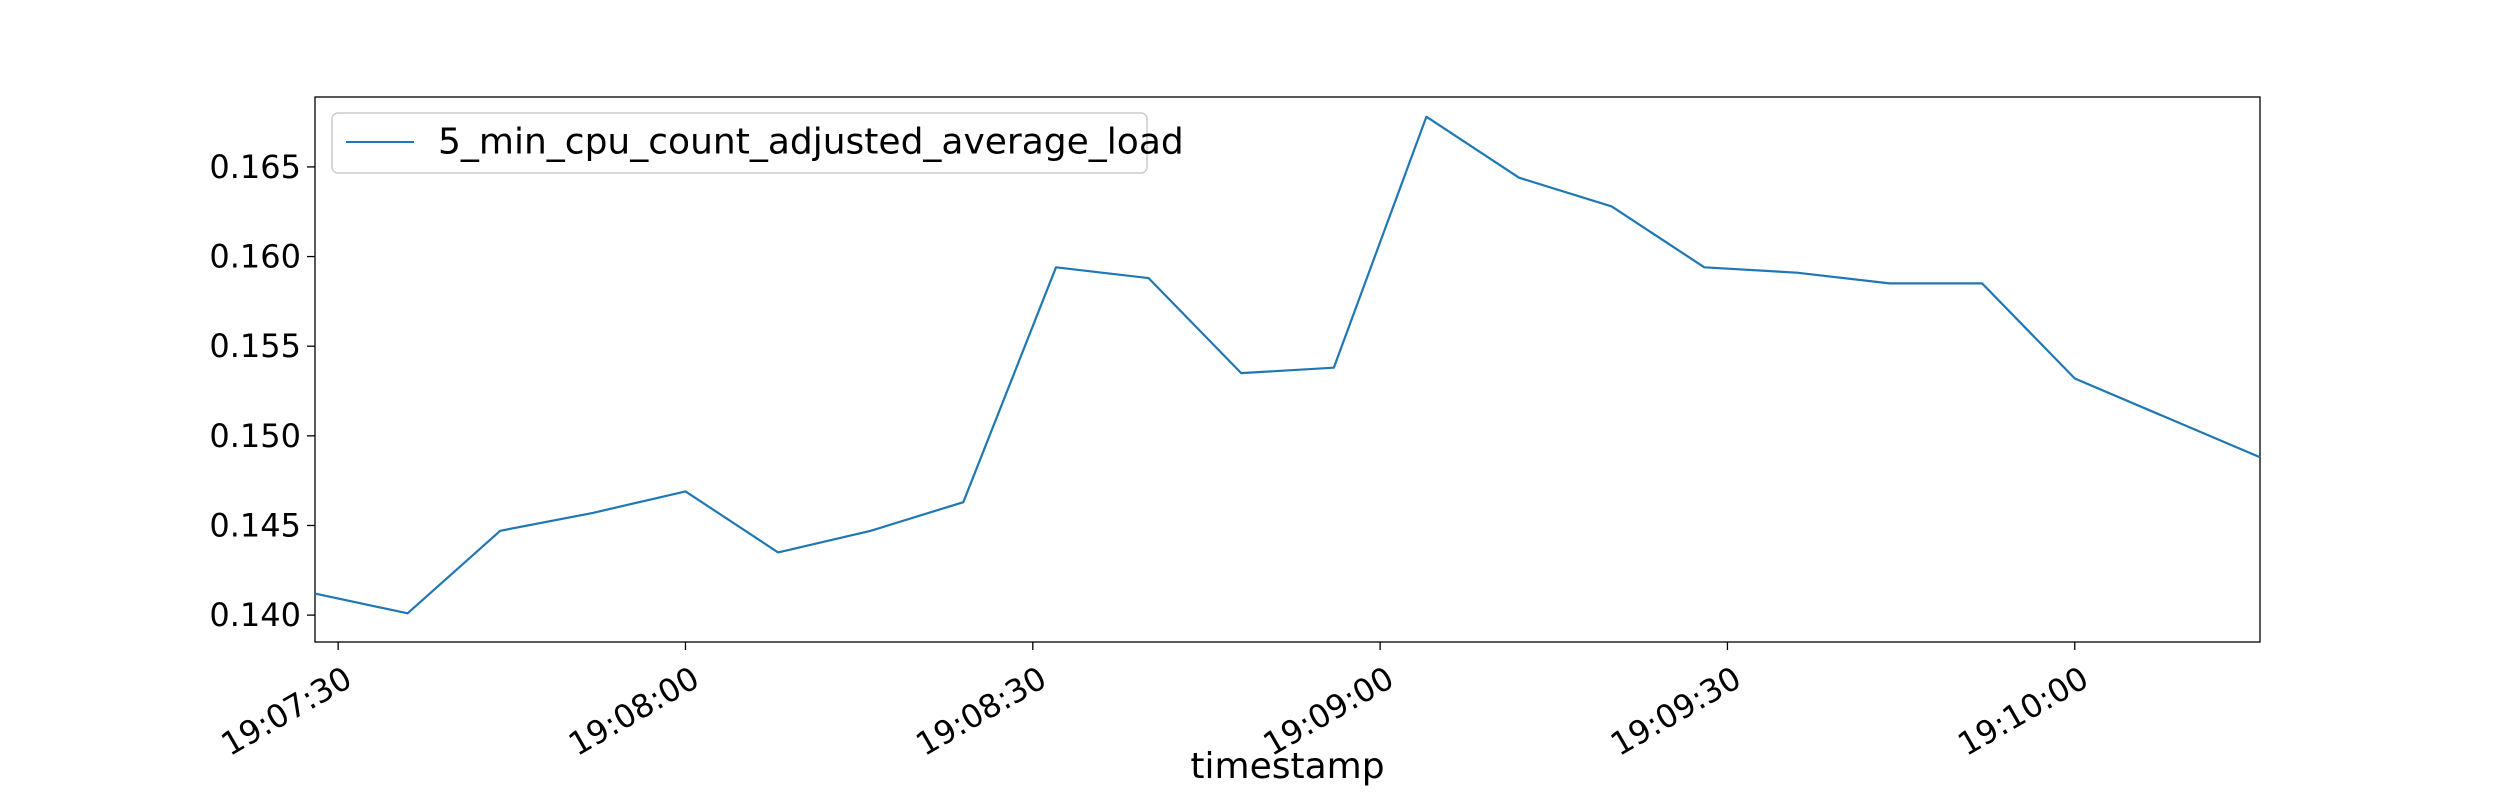 The width and height of the screenshot is (2500, 800). What do you see at coordinates (811, 142) in the screenshot?
I see `legend-label: 5_min_cpu_count_adjusted_average_load` at bounding box center [811, 142].